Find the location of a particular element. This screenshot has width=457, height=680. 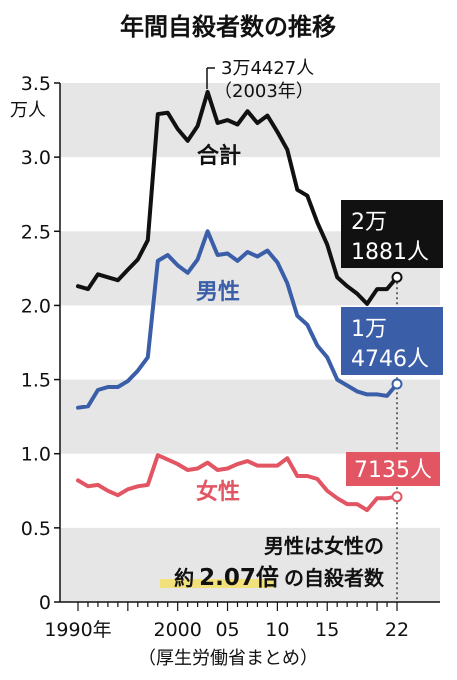

series-label-female: 女性 is located at coordinates (218, 492).